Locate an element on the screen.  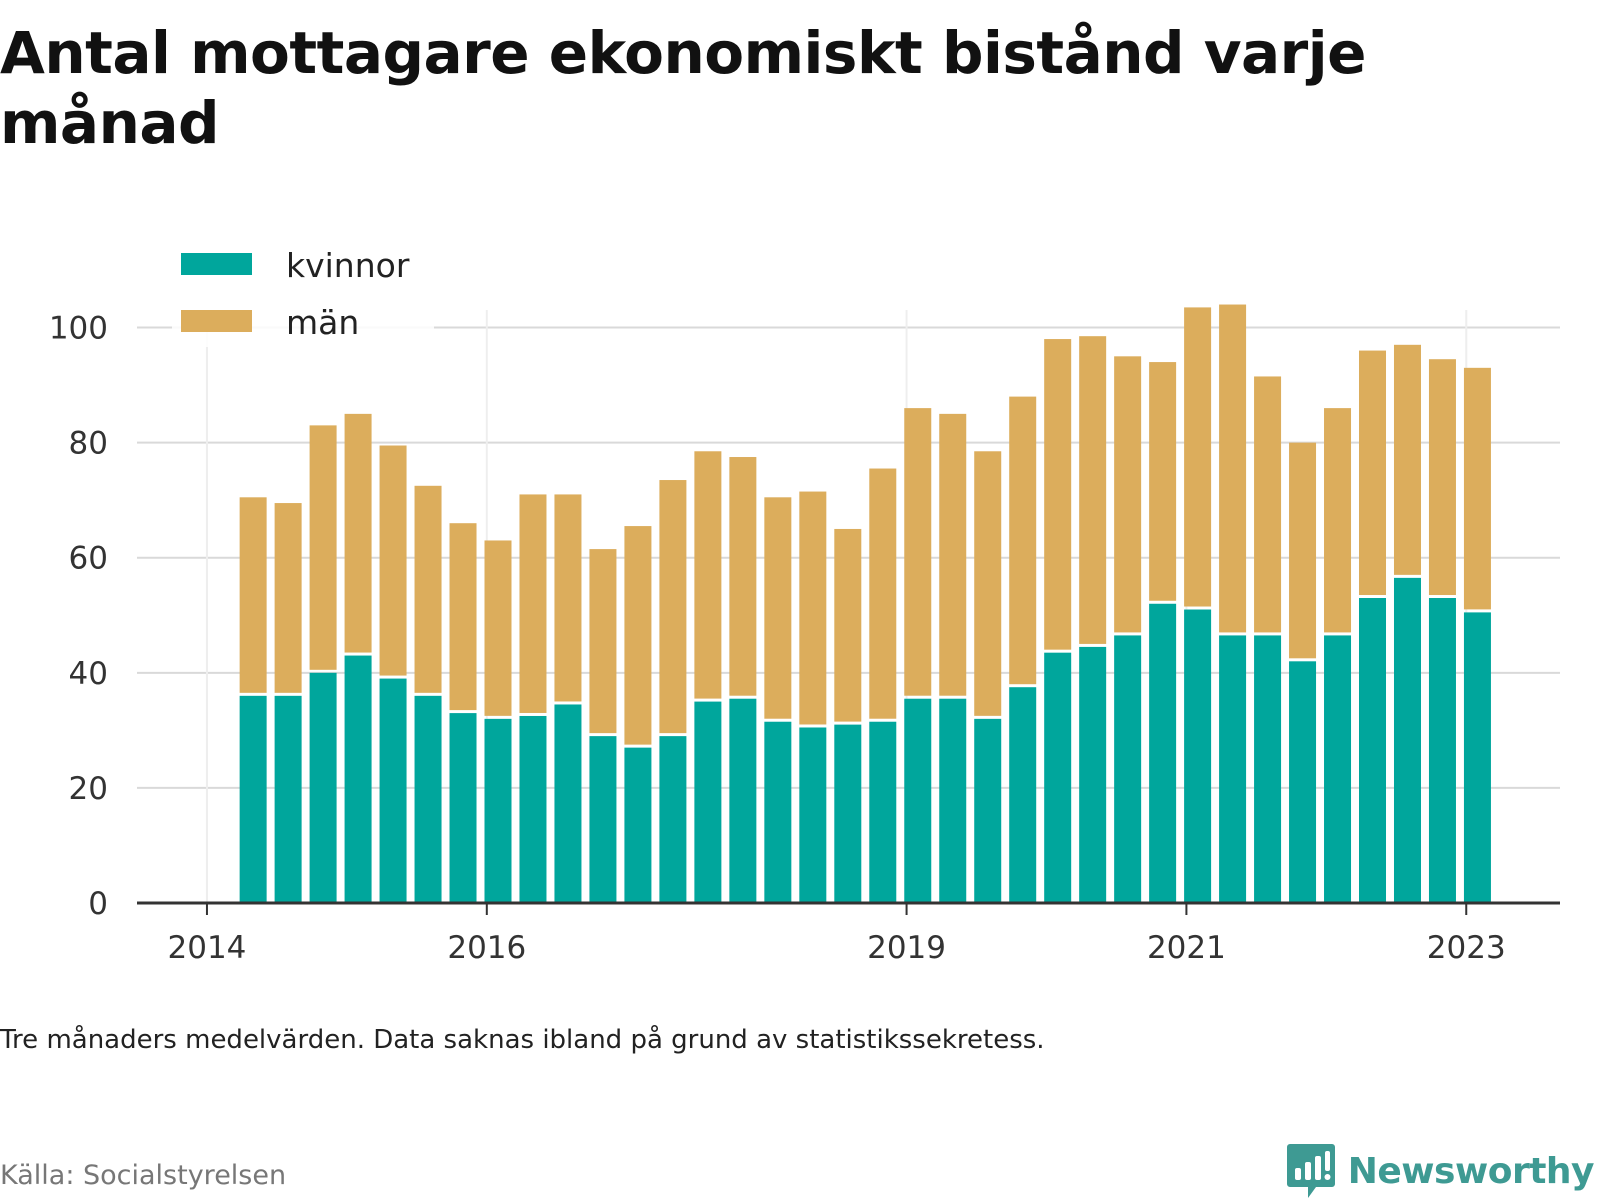
y-tick-label: 0 is located at coordinates (98, 904).